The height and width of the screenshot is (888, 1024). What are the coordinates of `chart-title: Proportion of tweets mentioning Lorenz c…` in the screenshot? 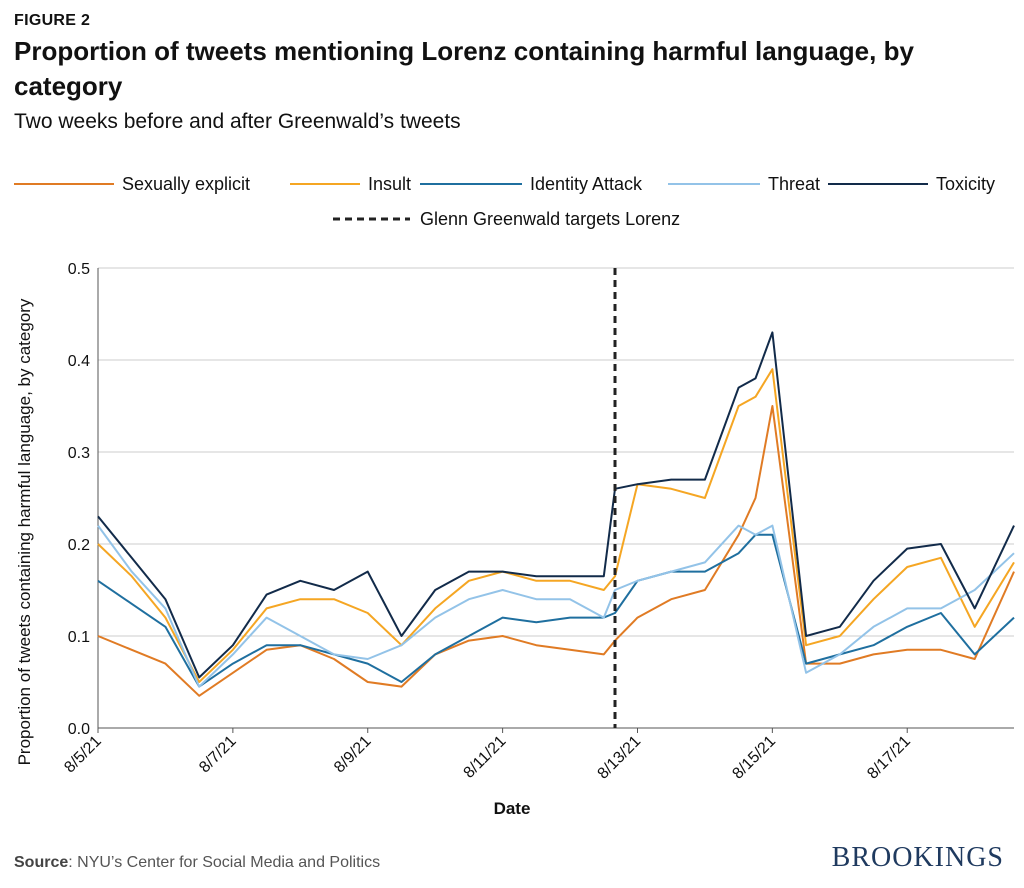 It's located at (464, 68).